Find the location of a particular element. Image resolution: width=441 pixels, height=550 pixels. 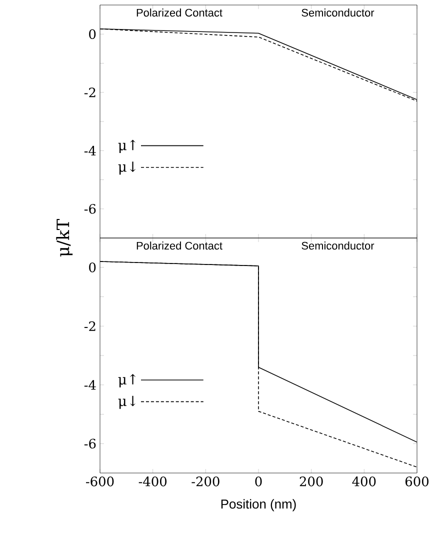

x-tick-label: -200 is located at coordinates (206, 481).